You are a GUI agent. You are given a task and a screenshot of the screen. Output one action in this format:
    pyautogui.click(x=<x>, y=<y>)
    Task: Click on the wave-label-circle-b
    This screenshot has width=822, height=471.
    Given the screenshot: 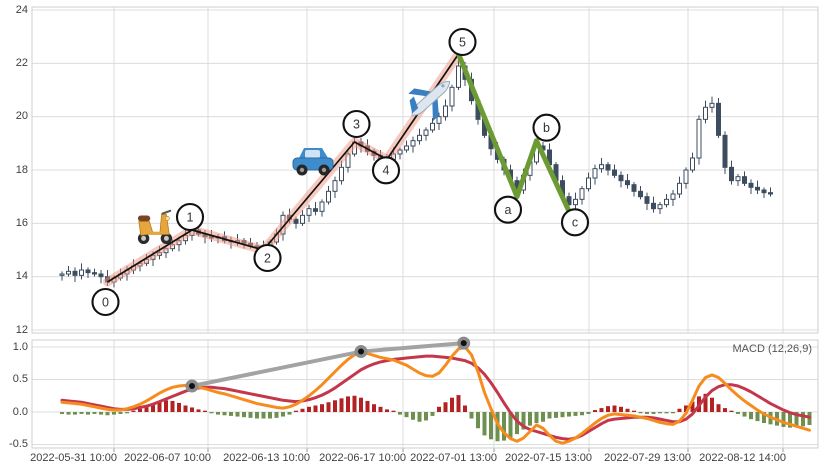 What is the action you would take?
    pyautogui.click(x=546, y=127)
    